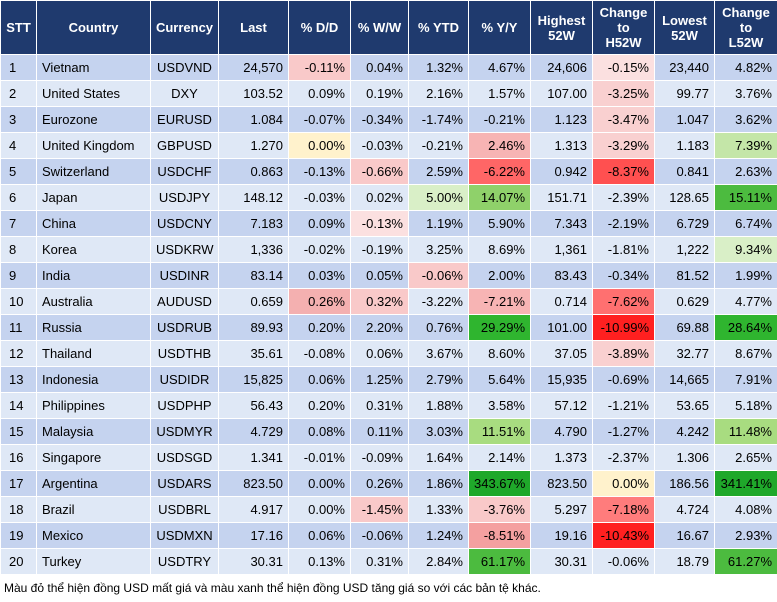  Describe the element at coordinates (18, 223) in the screenshot. I see `table-cell: 7` at that location.